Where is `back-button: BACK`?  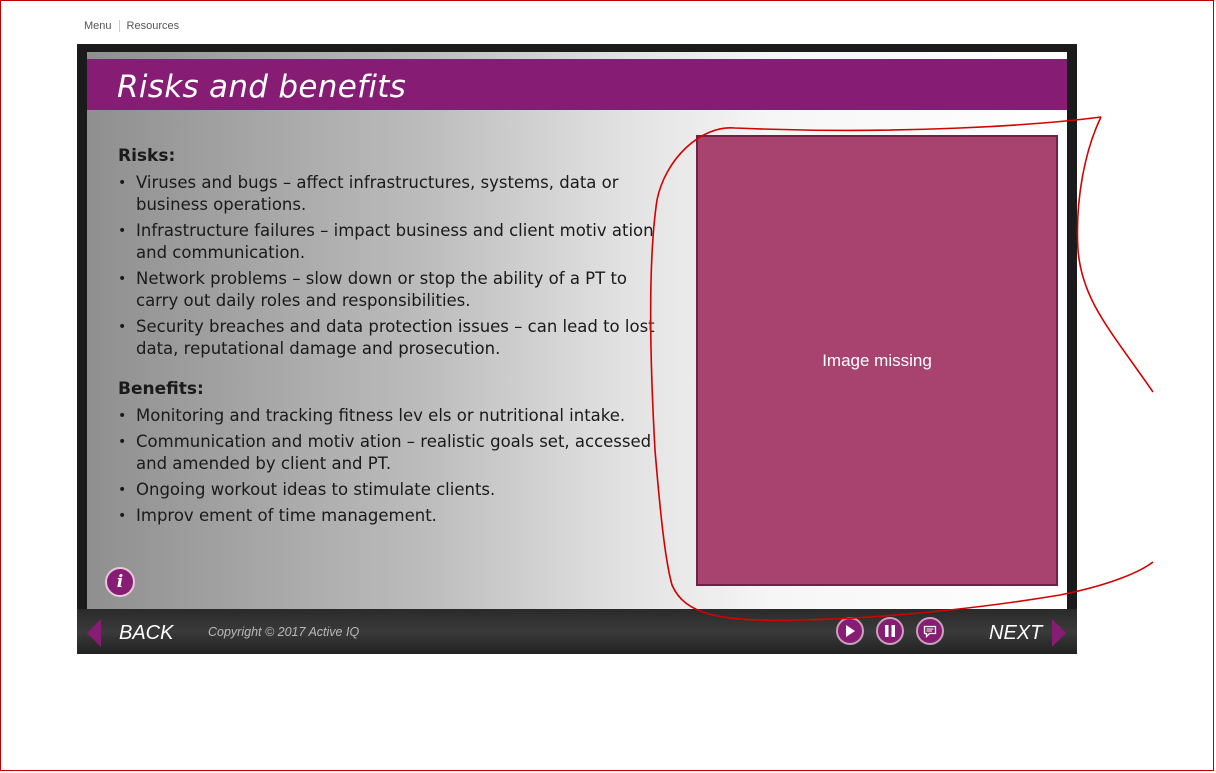
back-button: BACK is located at coordinates (146, 633).